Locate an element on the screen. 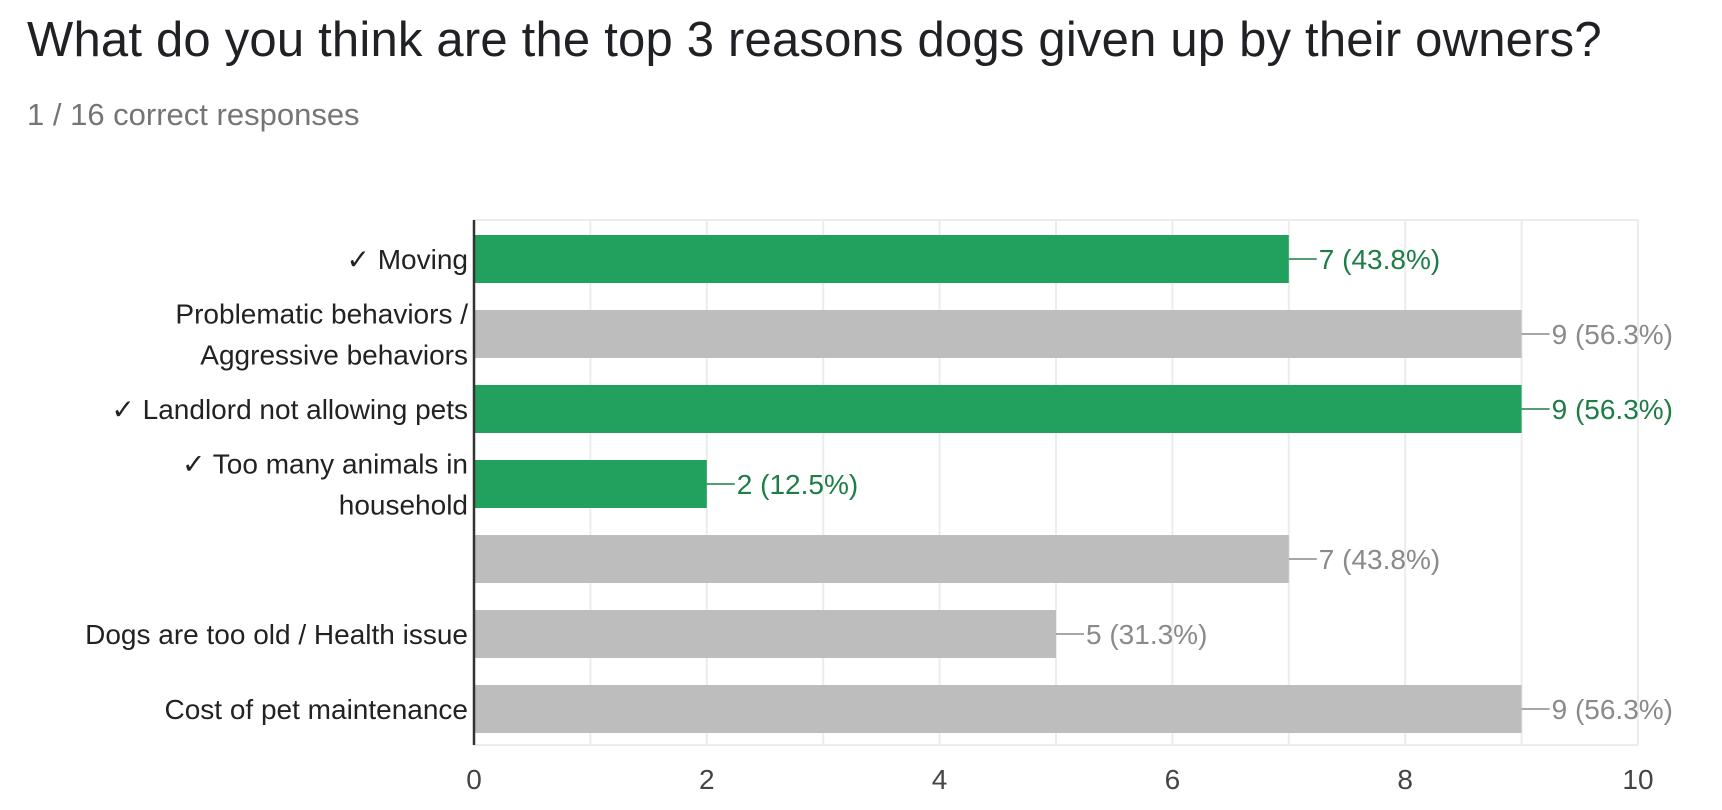 The width and height of the screenshot is (1722, 810). x-tick-label: 6 is located at coordinates (1173, 779).